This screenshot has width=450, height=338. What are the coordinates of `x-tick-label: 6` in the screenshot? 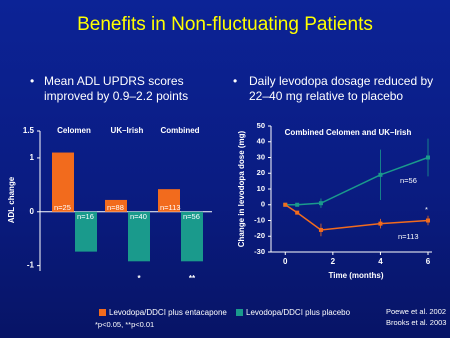 It's located at (428, 261).